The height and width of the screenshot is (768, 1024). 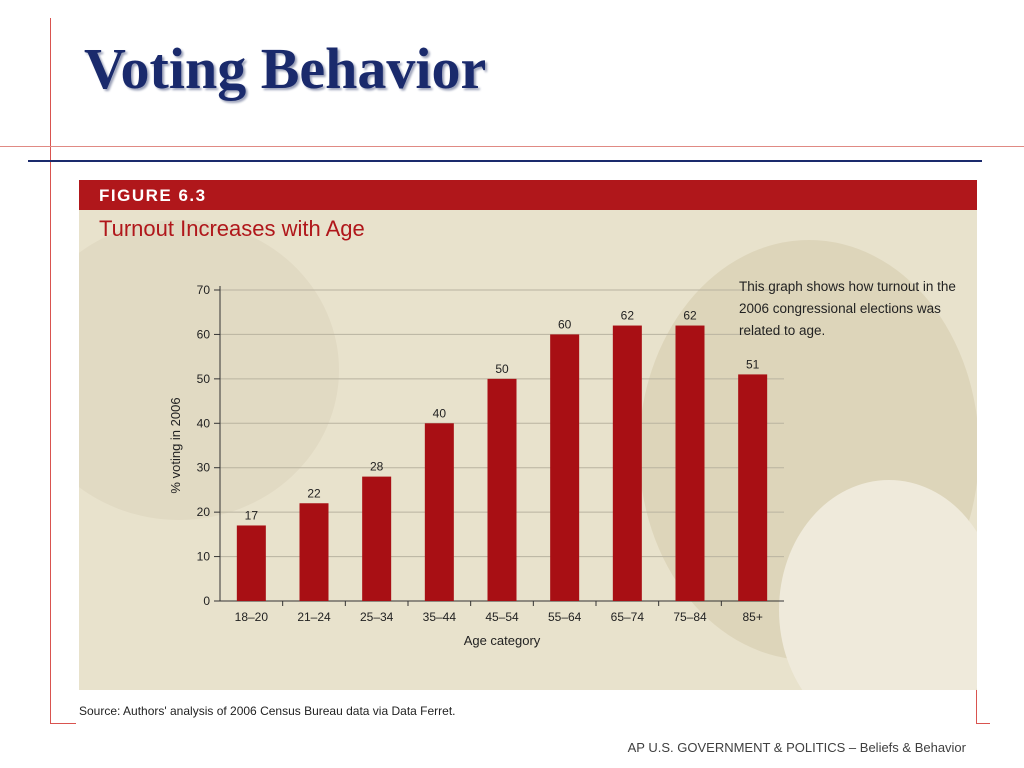 I want to click on y-tick-label: 20, so click(x=204, y=512).